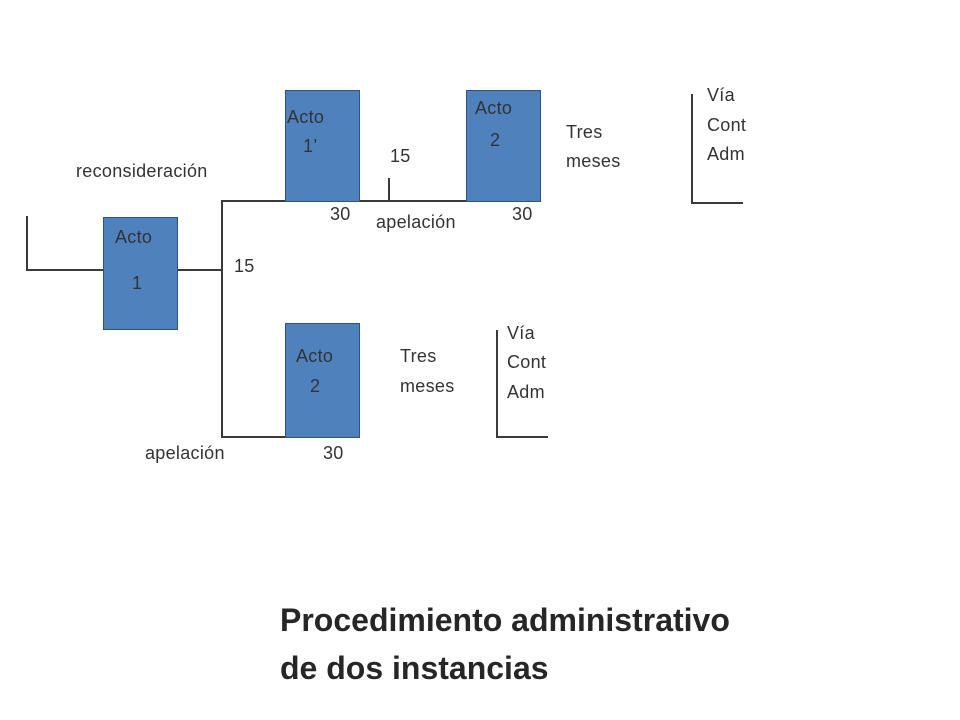  What do you see at coordinates (185, 453) in the screenshot?
I see `apelacion-bottom-label: apelación` at bounding box center [185, 453].